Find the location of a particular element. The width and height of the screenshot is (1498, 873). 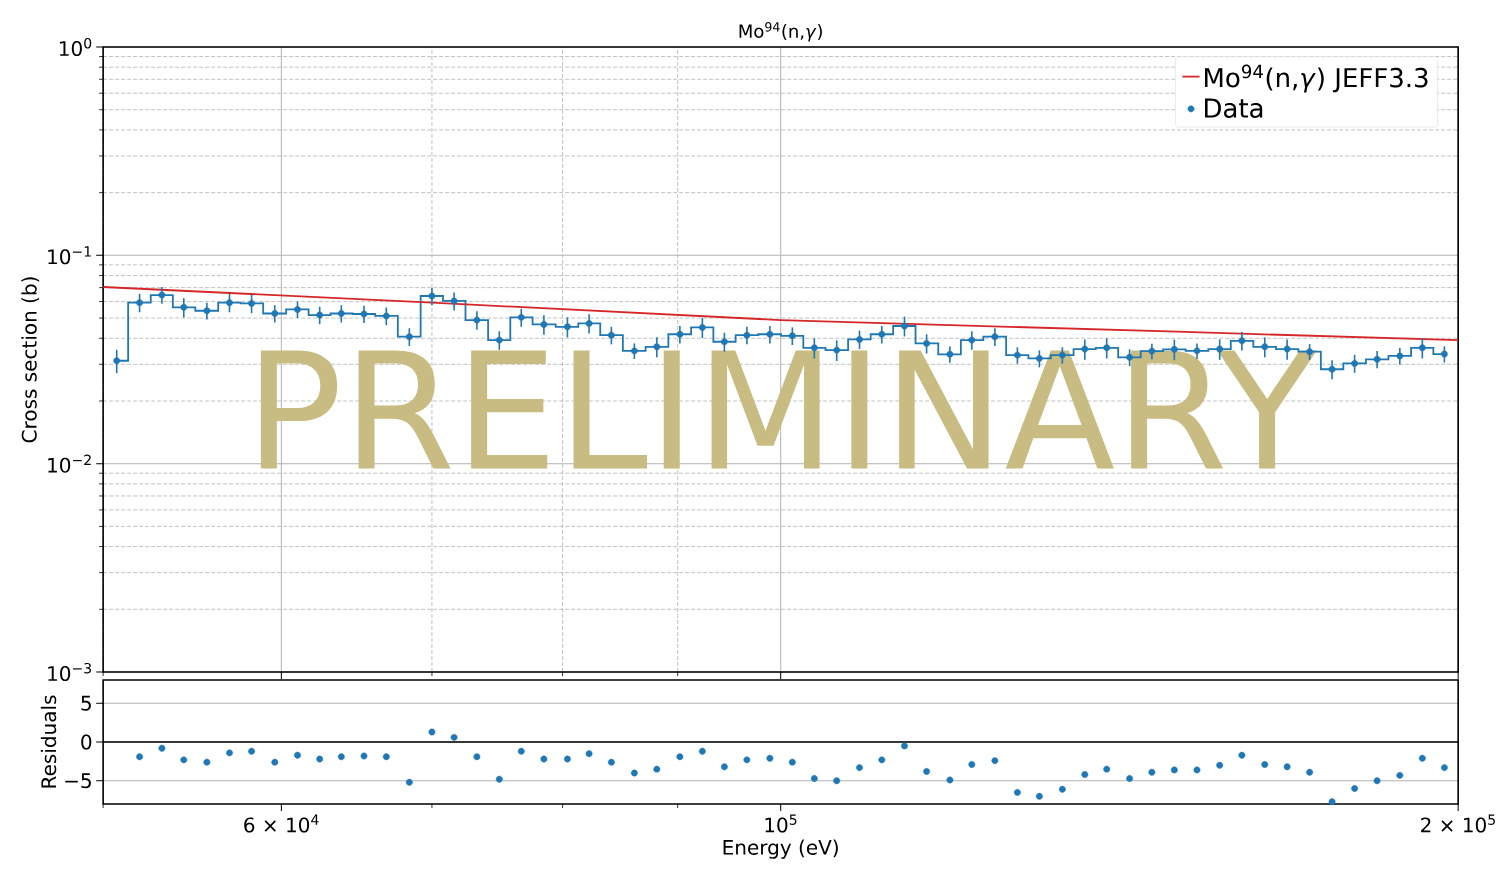

annotation: PRELIMINARY is located at coordinates (788, 409).